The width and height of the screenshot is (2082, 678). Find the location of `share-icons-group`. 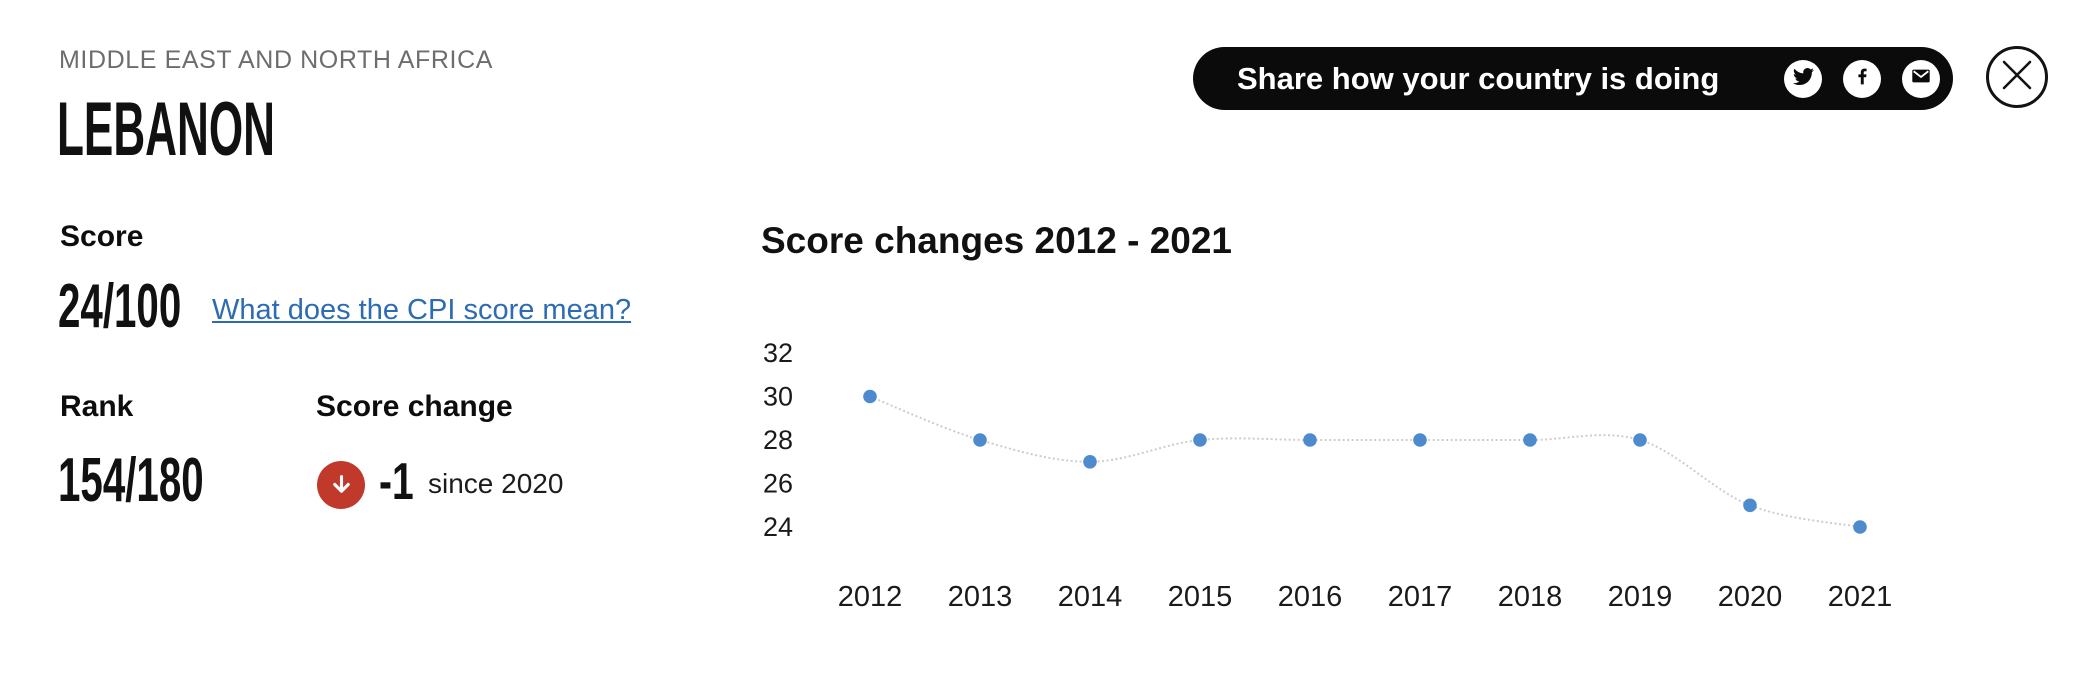

share-icons-group is located at coordinates (1862, 78).